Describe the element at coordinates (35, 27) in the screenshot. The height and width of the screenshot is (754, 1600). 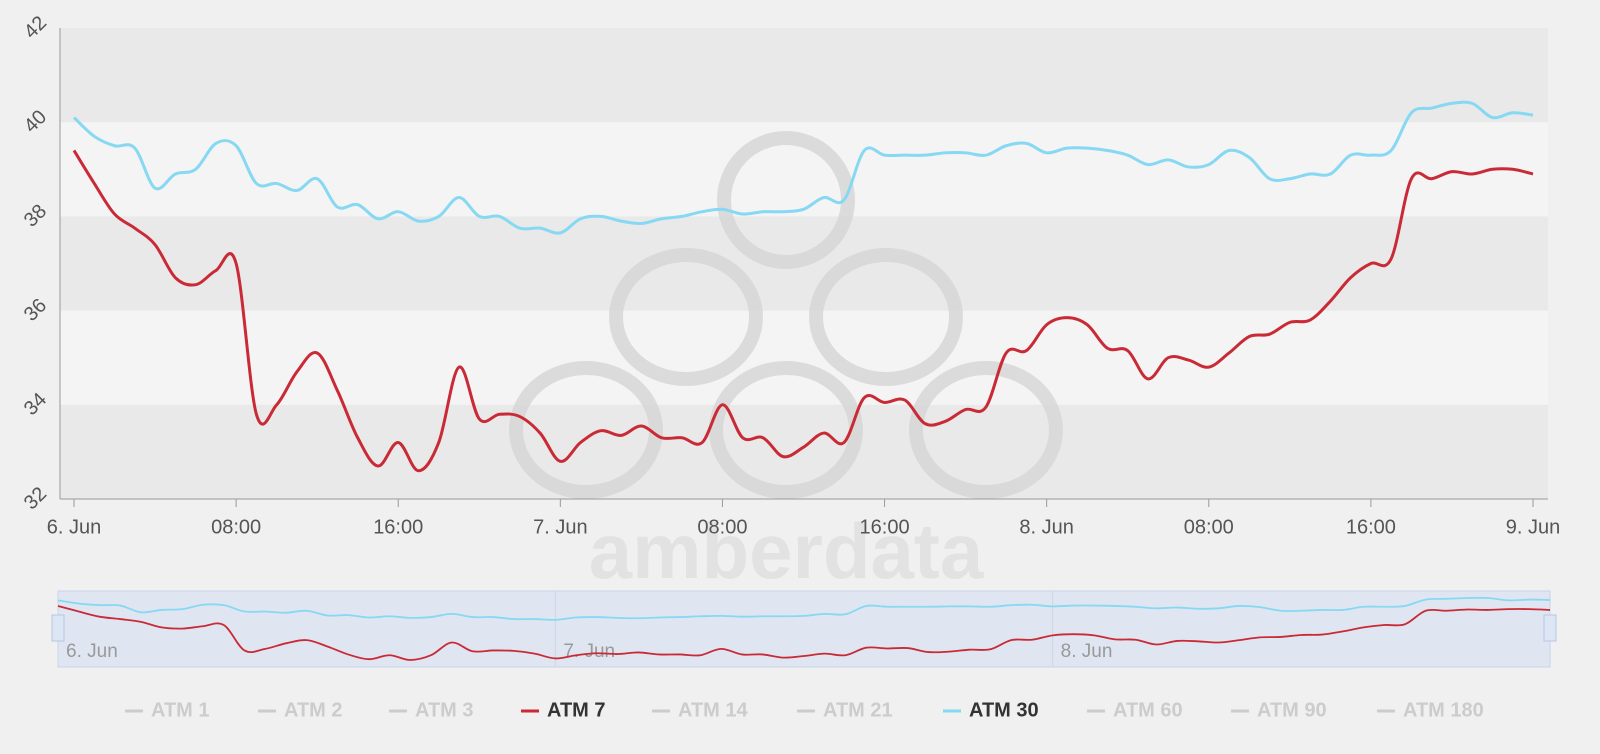
I see `y-tick-label: 42` at that location.